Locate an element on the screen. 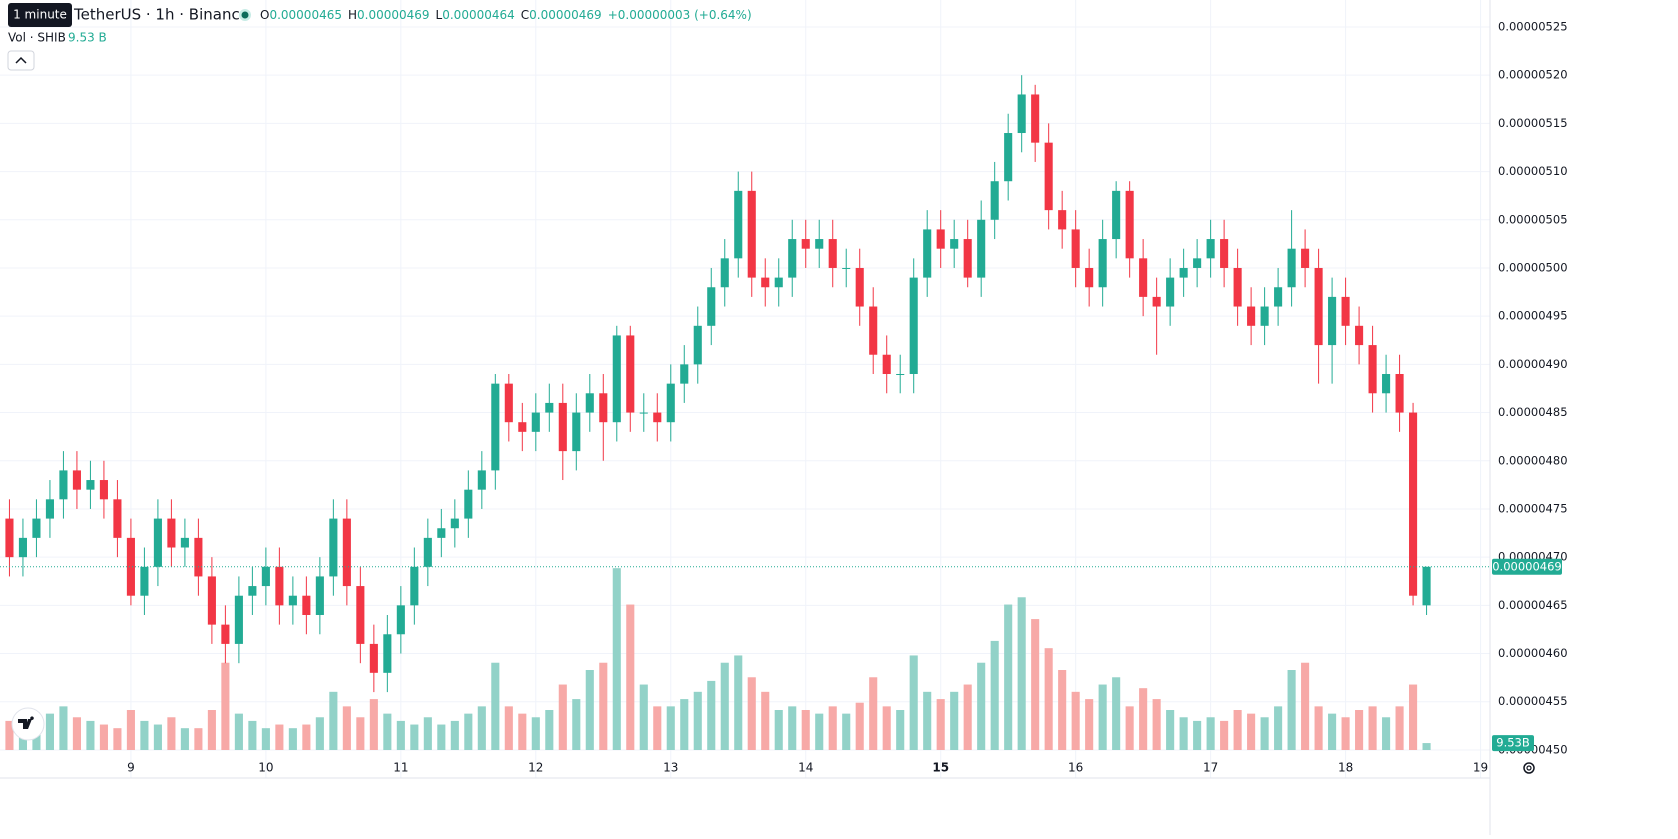  ohlc-item: O is located at coordinates (264, 15).